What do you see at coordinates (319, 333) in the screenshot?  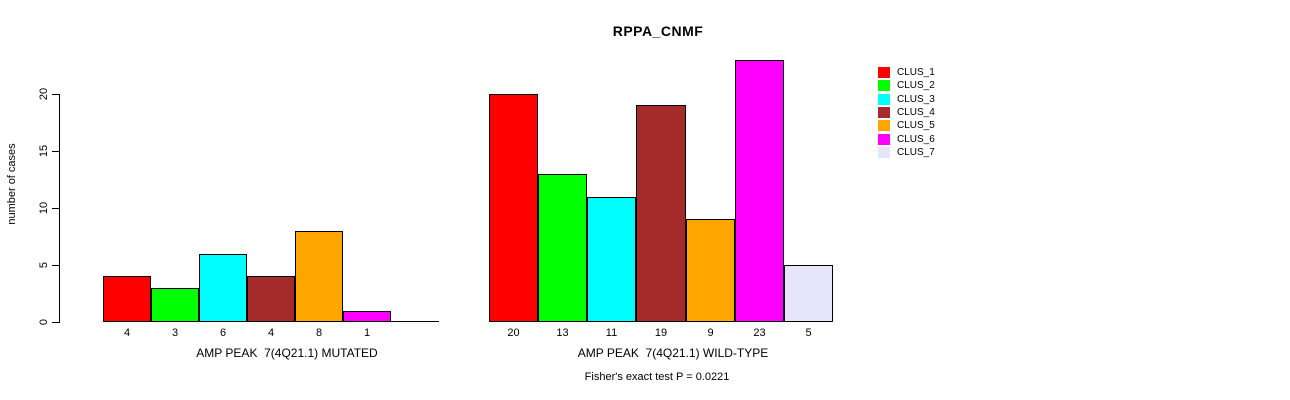 I see `bar-count-label: 8` at bounding box center [319, 333].